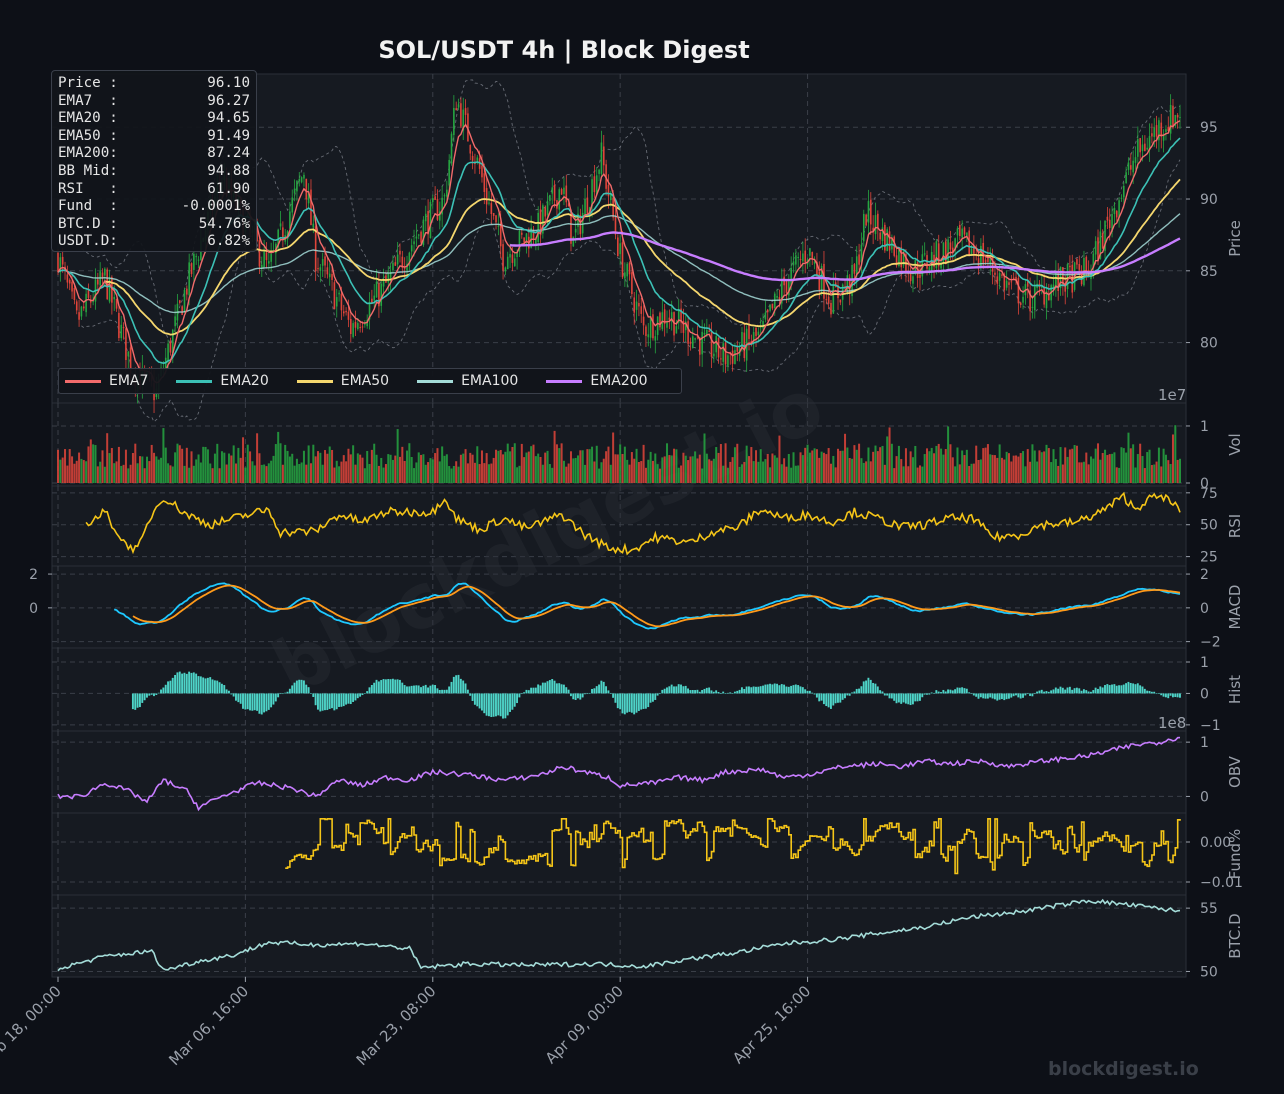  I want to click on macd-signal-line, so click(656, 606).